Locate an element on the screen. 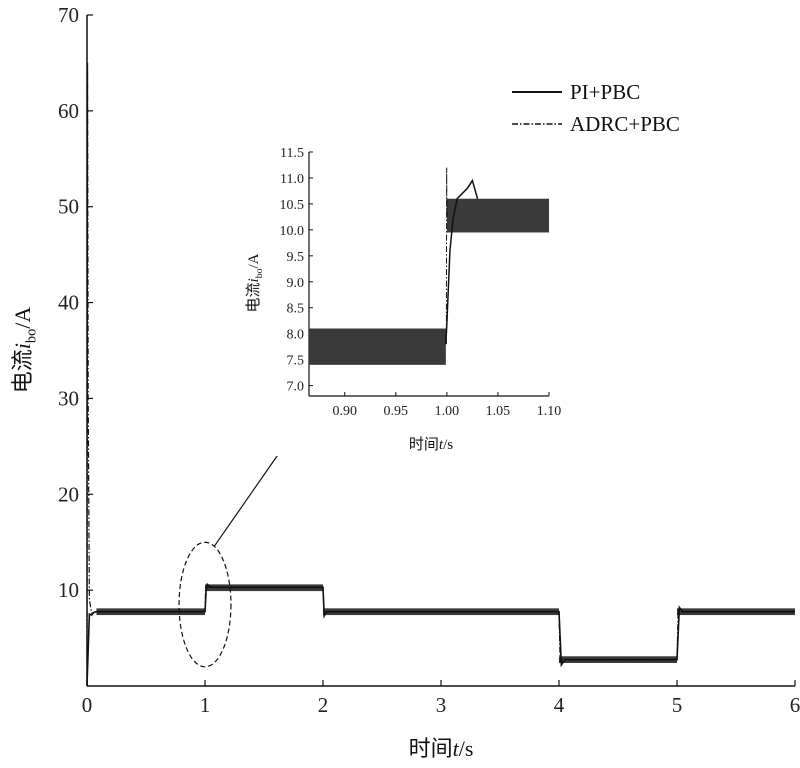 The image size is (800, 768). inset-series-pi-pbc-line is located at coordinates (462, 261).